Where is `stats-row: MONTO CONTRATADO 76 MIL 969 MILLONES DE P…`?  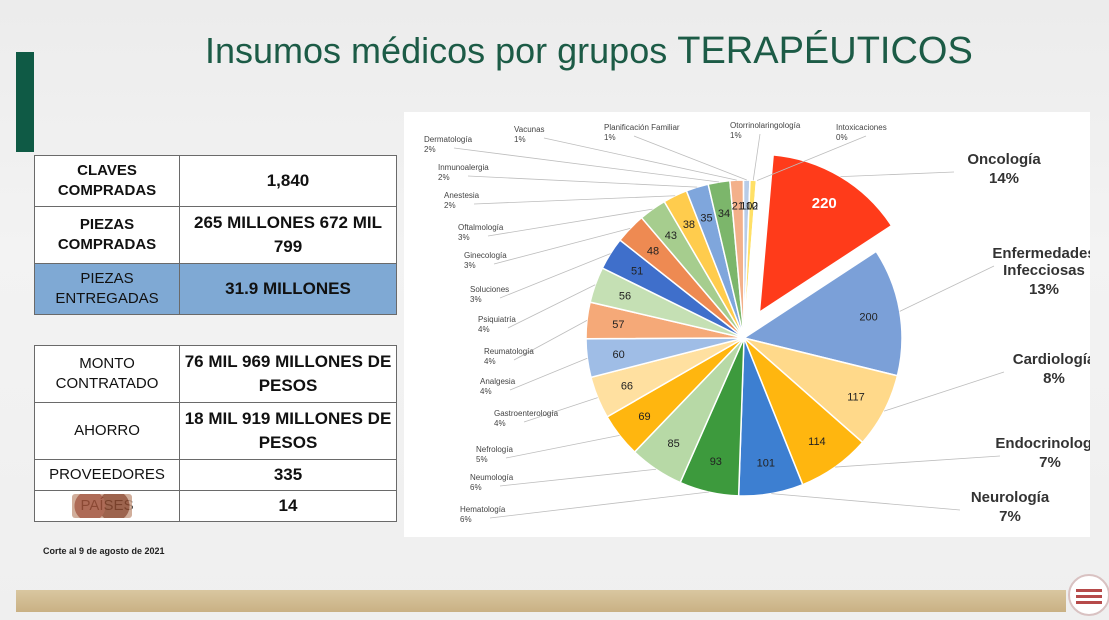 stats-row: MONTO CONTRATADO 76 MIL 969 MILLONES DE P… is located at coordinates (215, 374).